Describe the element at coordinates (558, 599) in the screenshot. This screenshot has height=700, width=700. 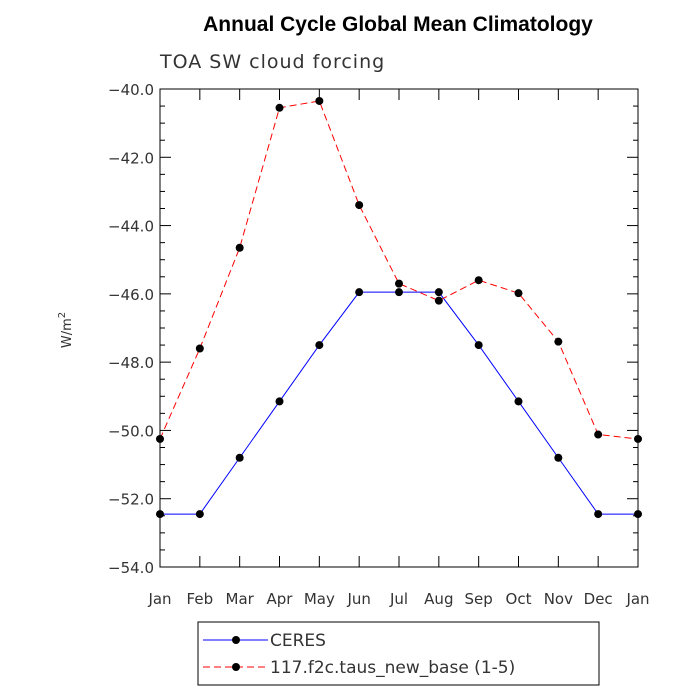
I see `x-tick-label: Nov` at that location.